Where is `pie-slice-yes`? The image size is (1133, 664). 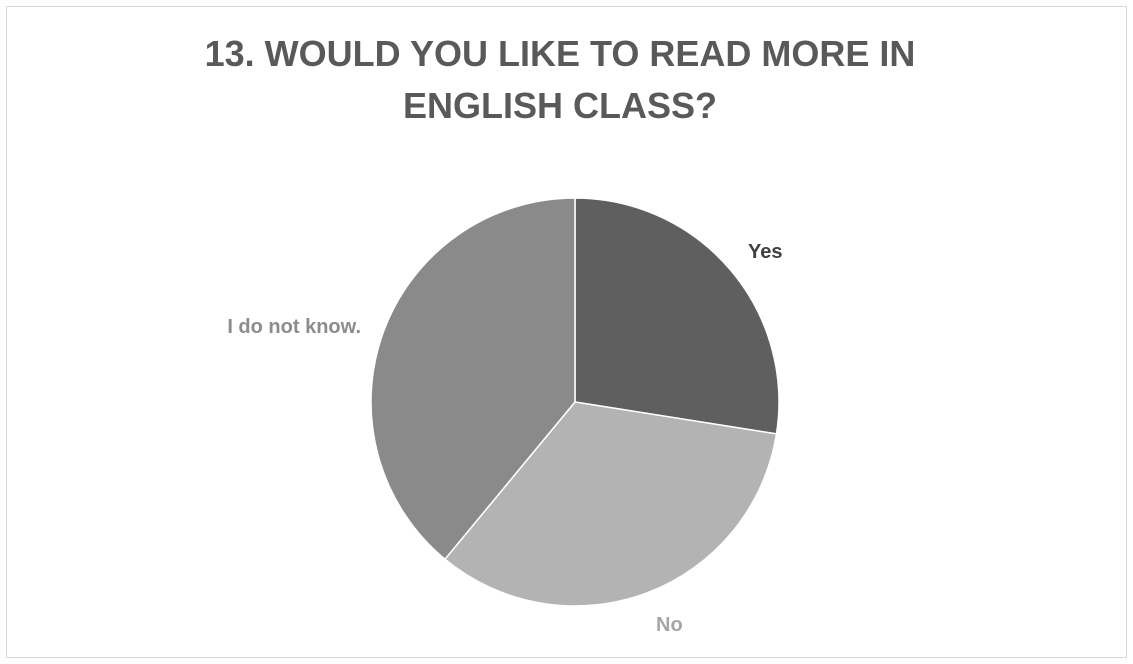
pie-slice-yes is located at coordinates (677, 316).